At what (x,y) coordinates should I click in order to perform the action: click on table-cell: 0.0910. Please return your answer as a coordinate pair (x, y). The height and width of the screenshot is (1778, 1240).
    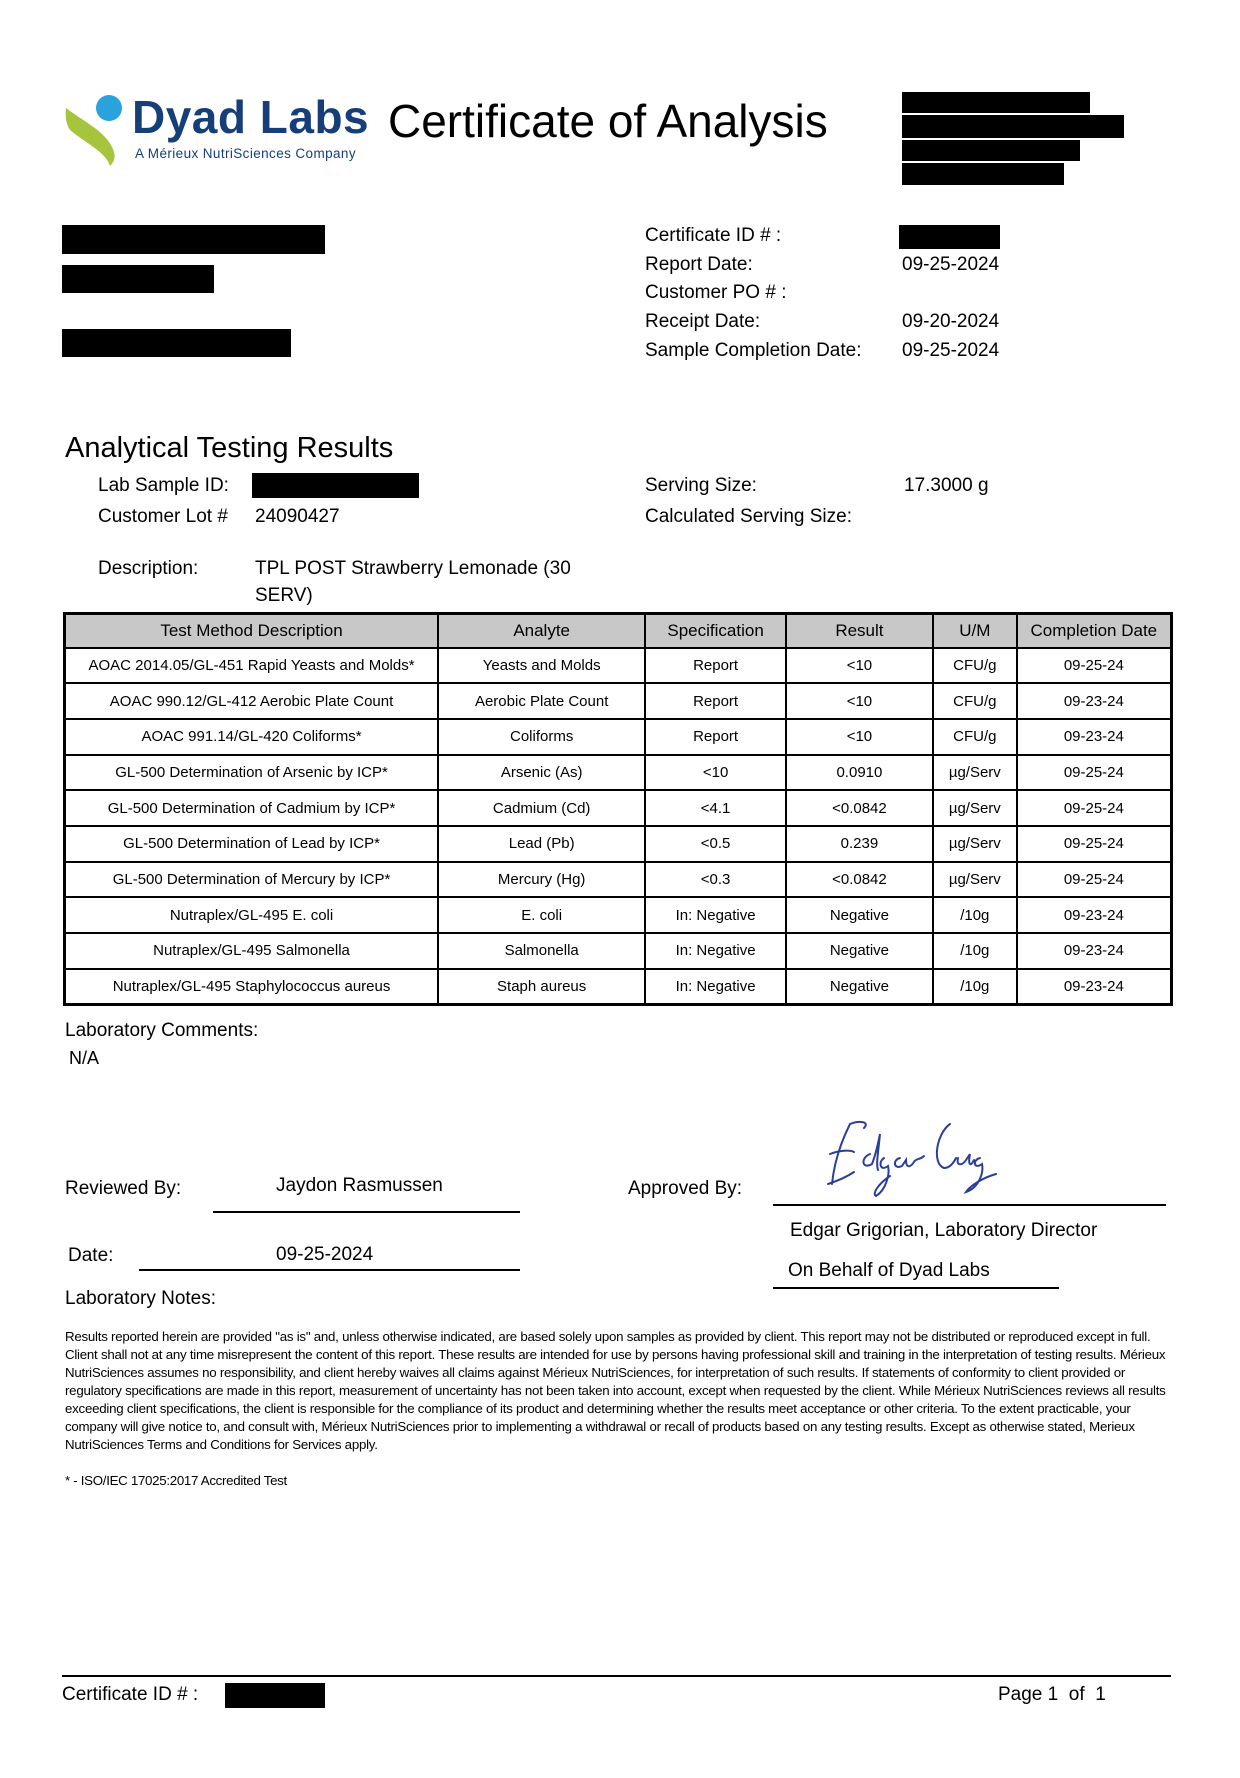
    Looking at the image, I should click on (859, 772).